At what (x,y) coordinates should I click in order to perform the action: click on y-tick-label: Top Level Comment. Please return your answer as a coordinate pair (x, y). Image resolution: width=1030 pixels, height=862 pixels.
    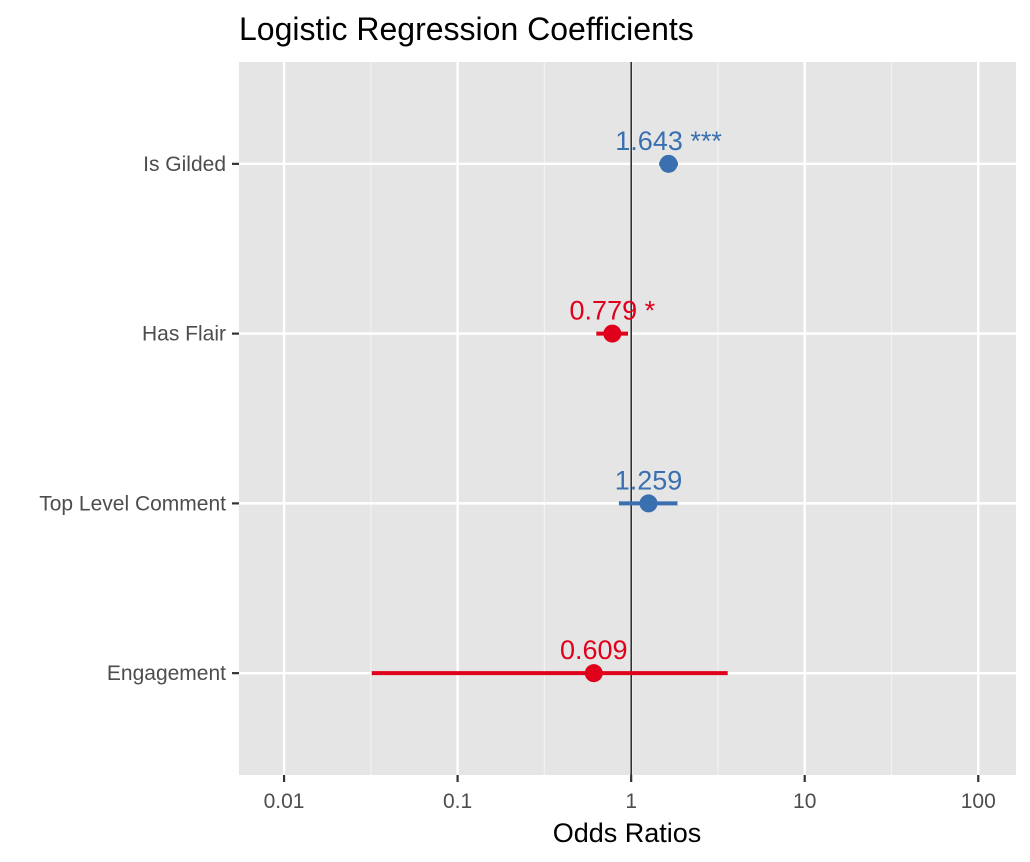
    Looking at the image, I should click on (132, 503).